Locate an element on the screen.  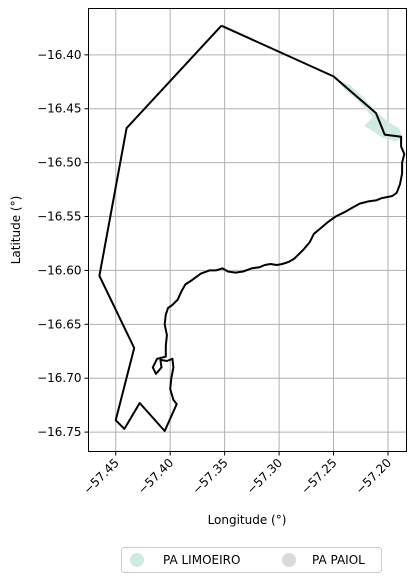
area-pa-limoeiro is located at coordinates (369, 110).